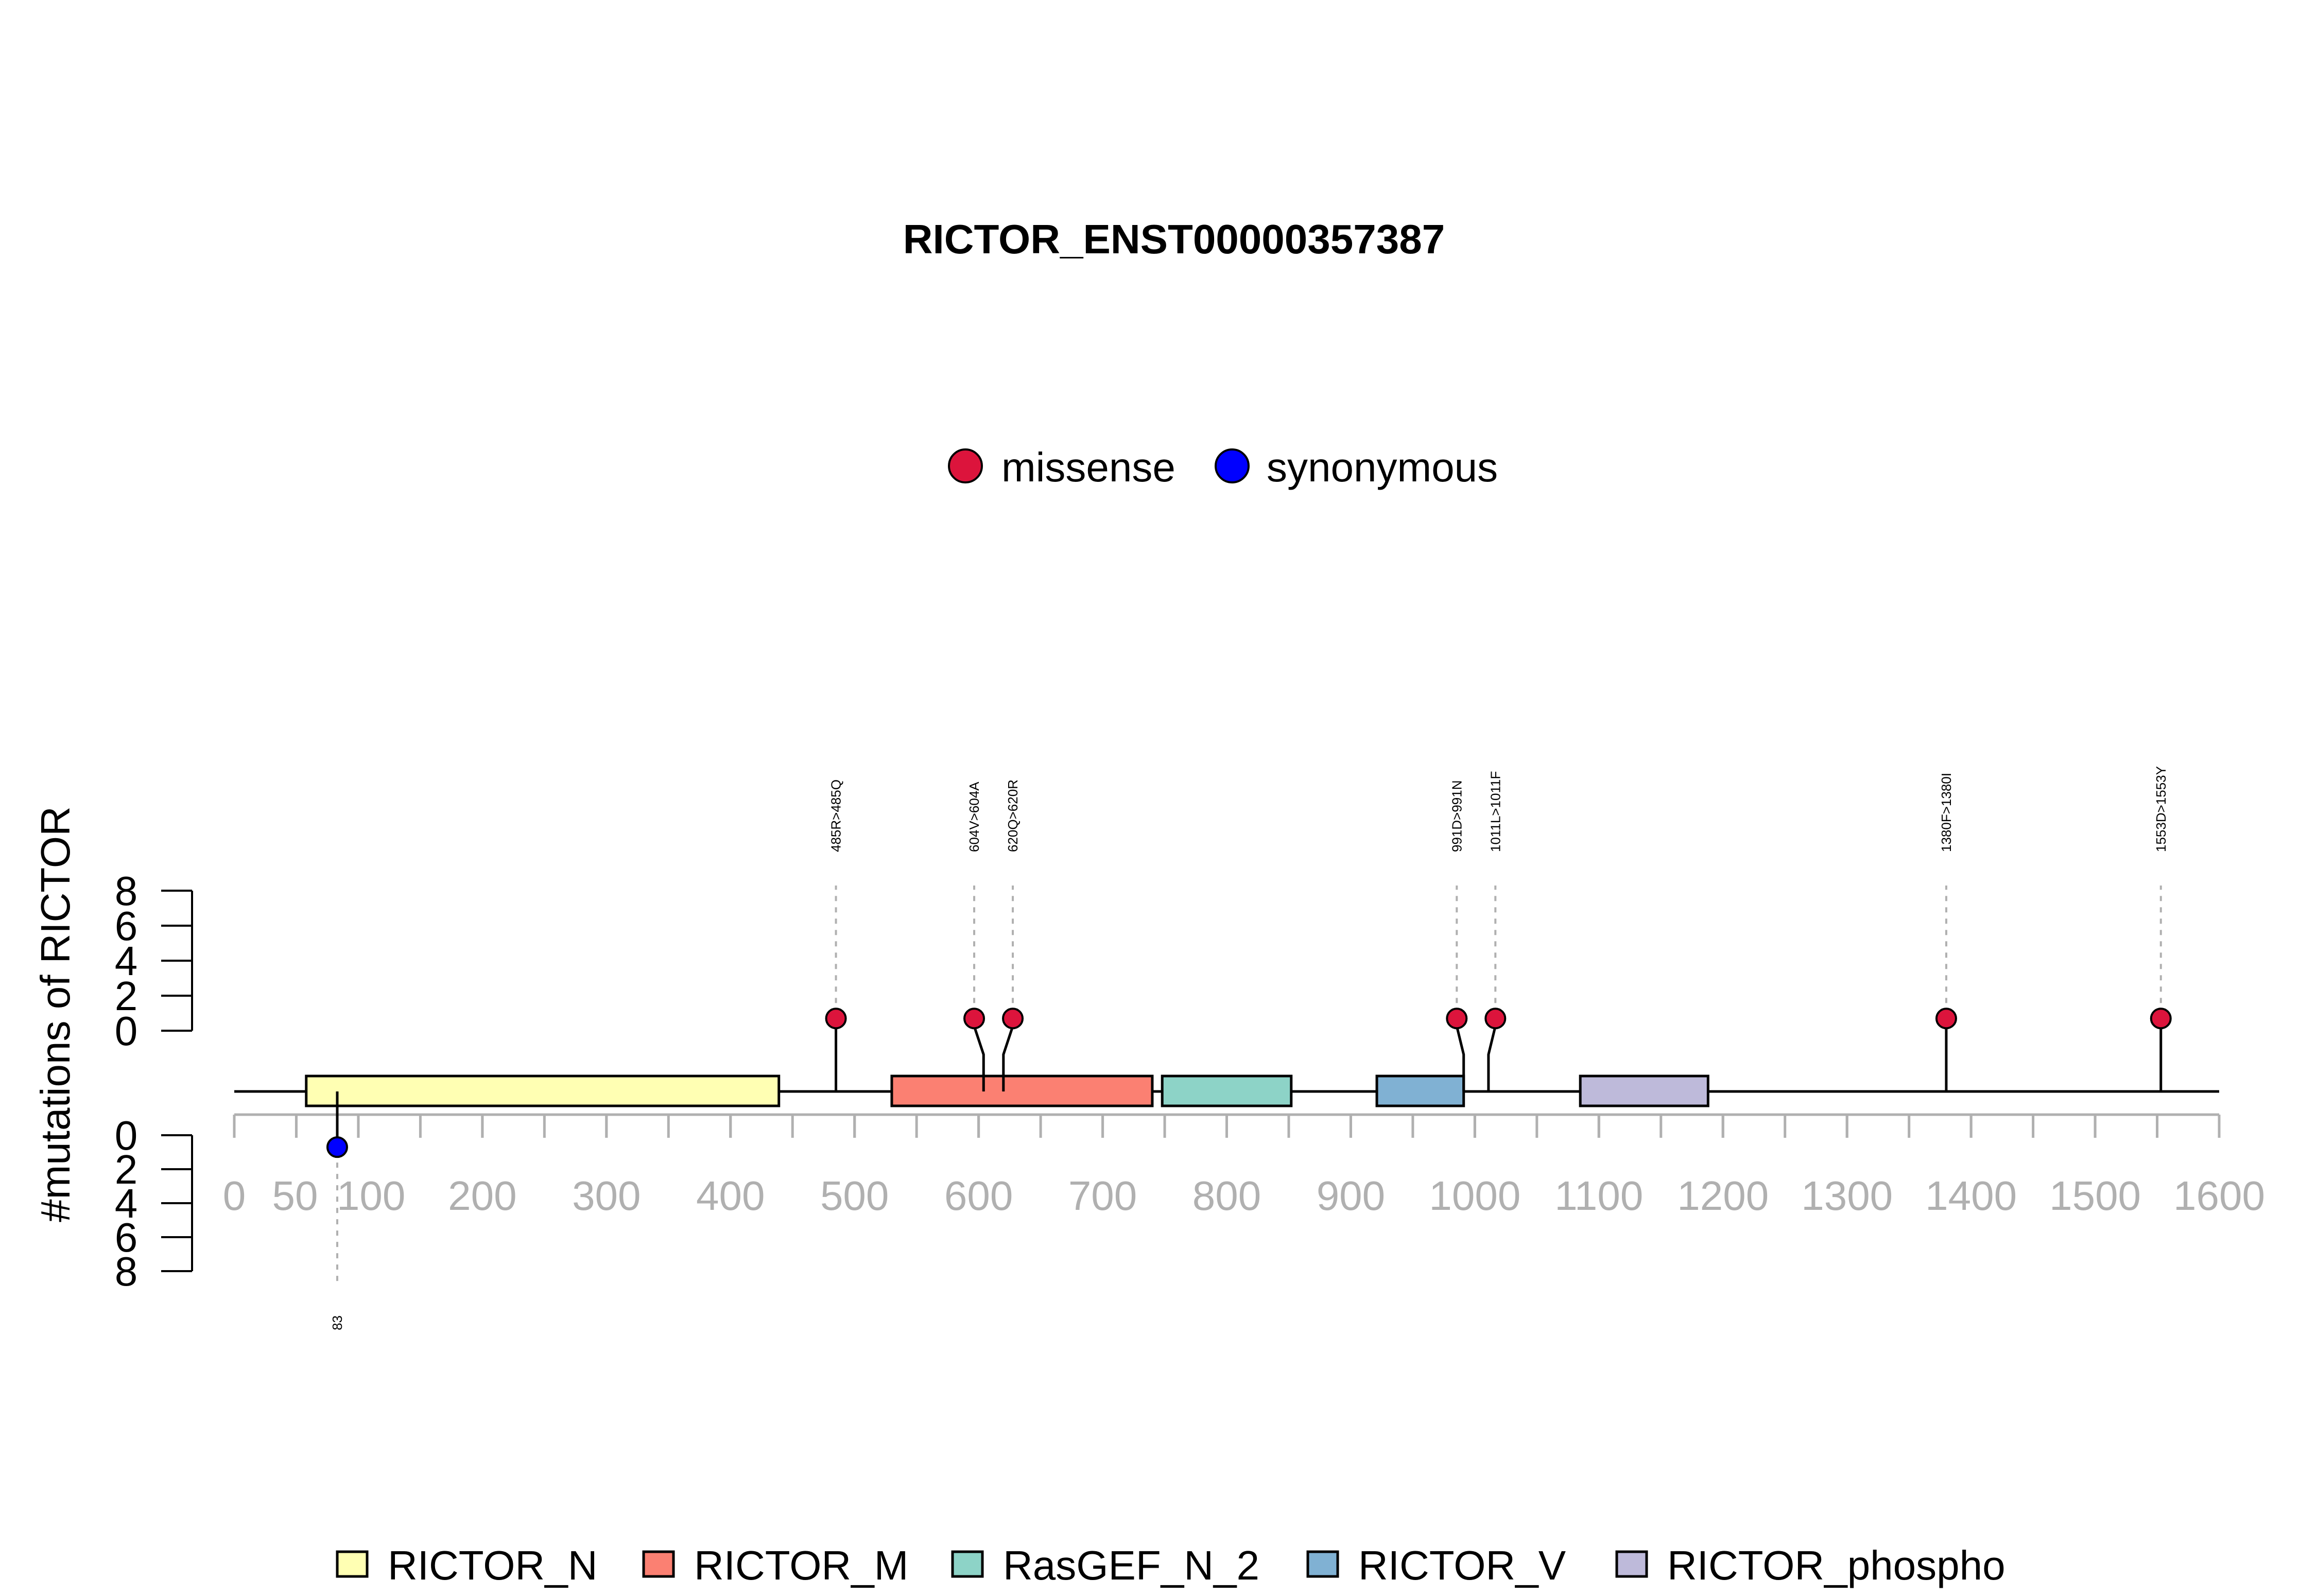 The height and width of the screenshot is (1596, 2317). What do you see at coordinates (2219, 1196) in the screenshot?
I see `x-tick-label-1600: 1600` at bounding box center [2219, 1196].